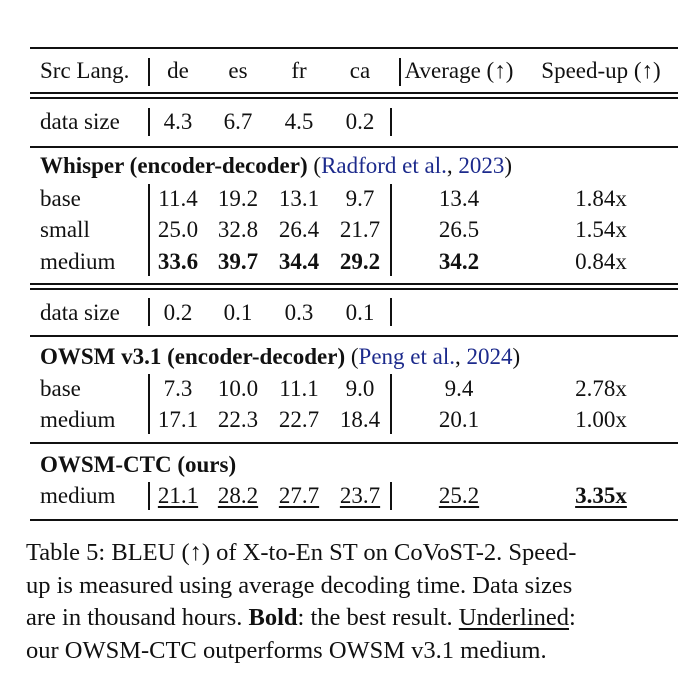 The width and height of the screenshot is (698, 696). What do you see at coordinates (360, 388) in the screenshot?
I see `bleu-cell: 9.0` at bounding box center [360, 388].